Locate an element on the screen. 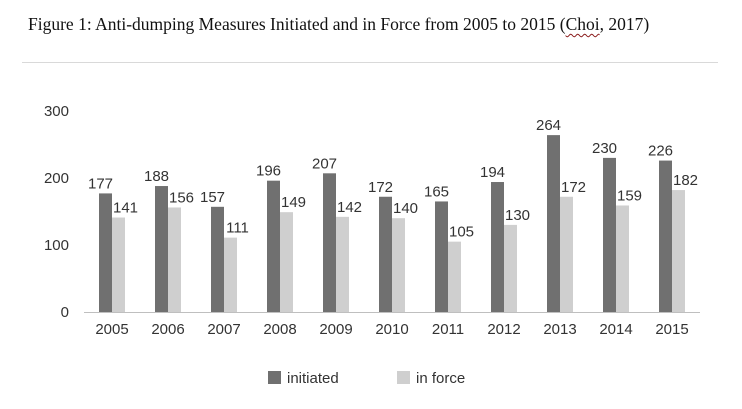  data-label-in-force: 172 is located at coordinates (573, 187).